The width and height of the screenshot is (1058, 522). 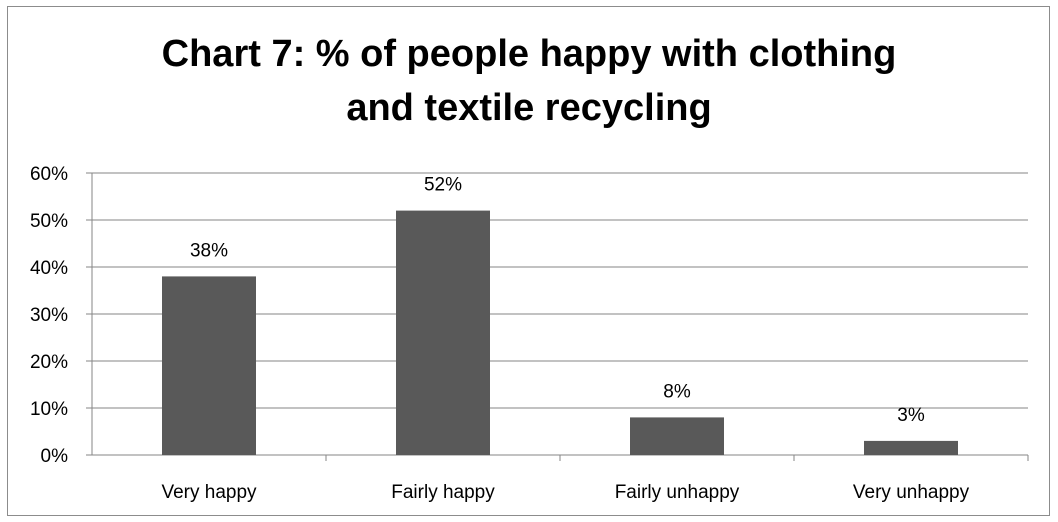 What do you see at coordinates (677, 492) in the screenshot?
I see `x-category-label: Fairly unhappy` at bounding box center [677, 492].